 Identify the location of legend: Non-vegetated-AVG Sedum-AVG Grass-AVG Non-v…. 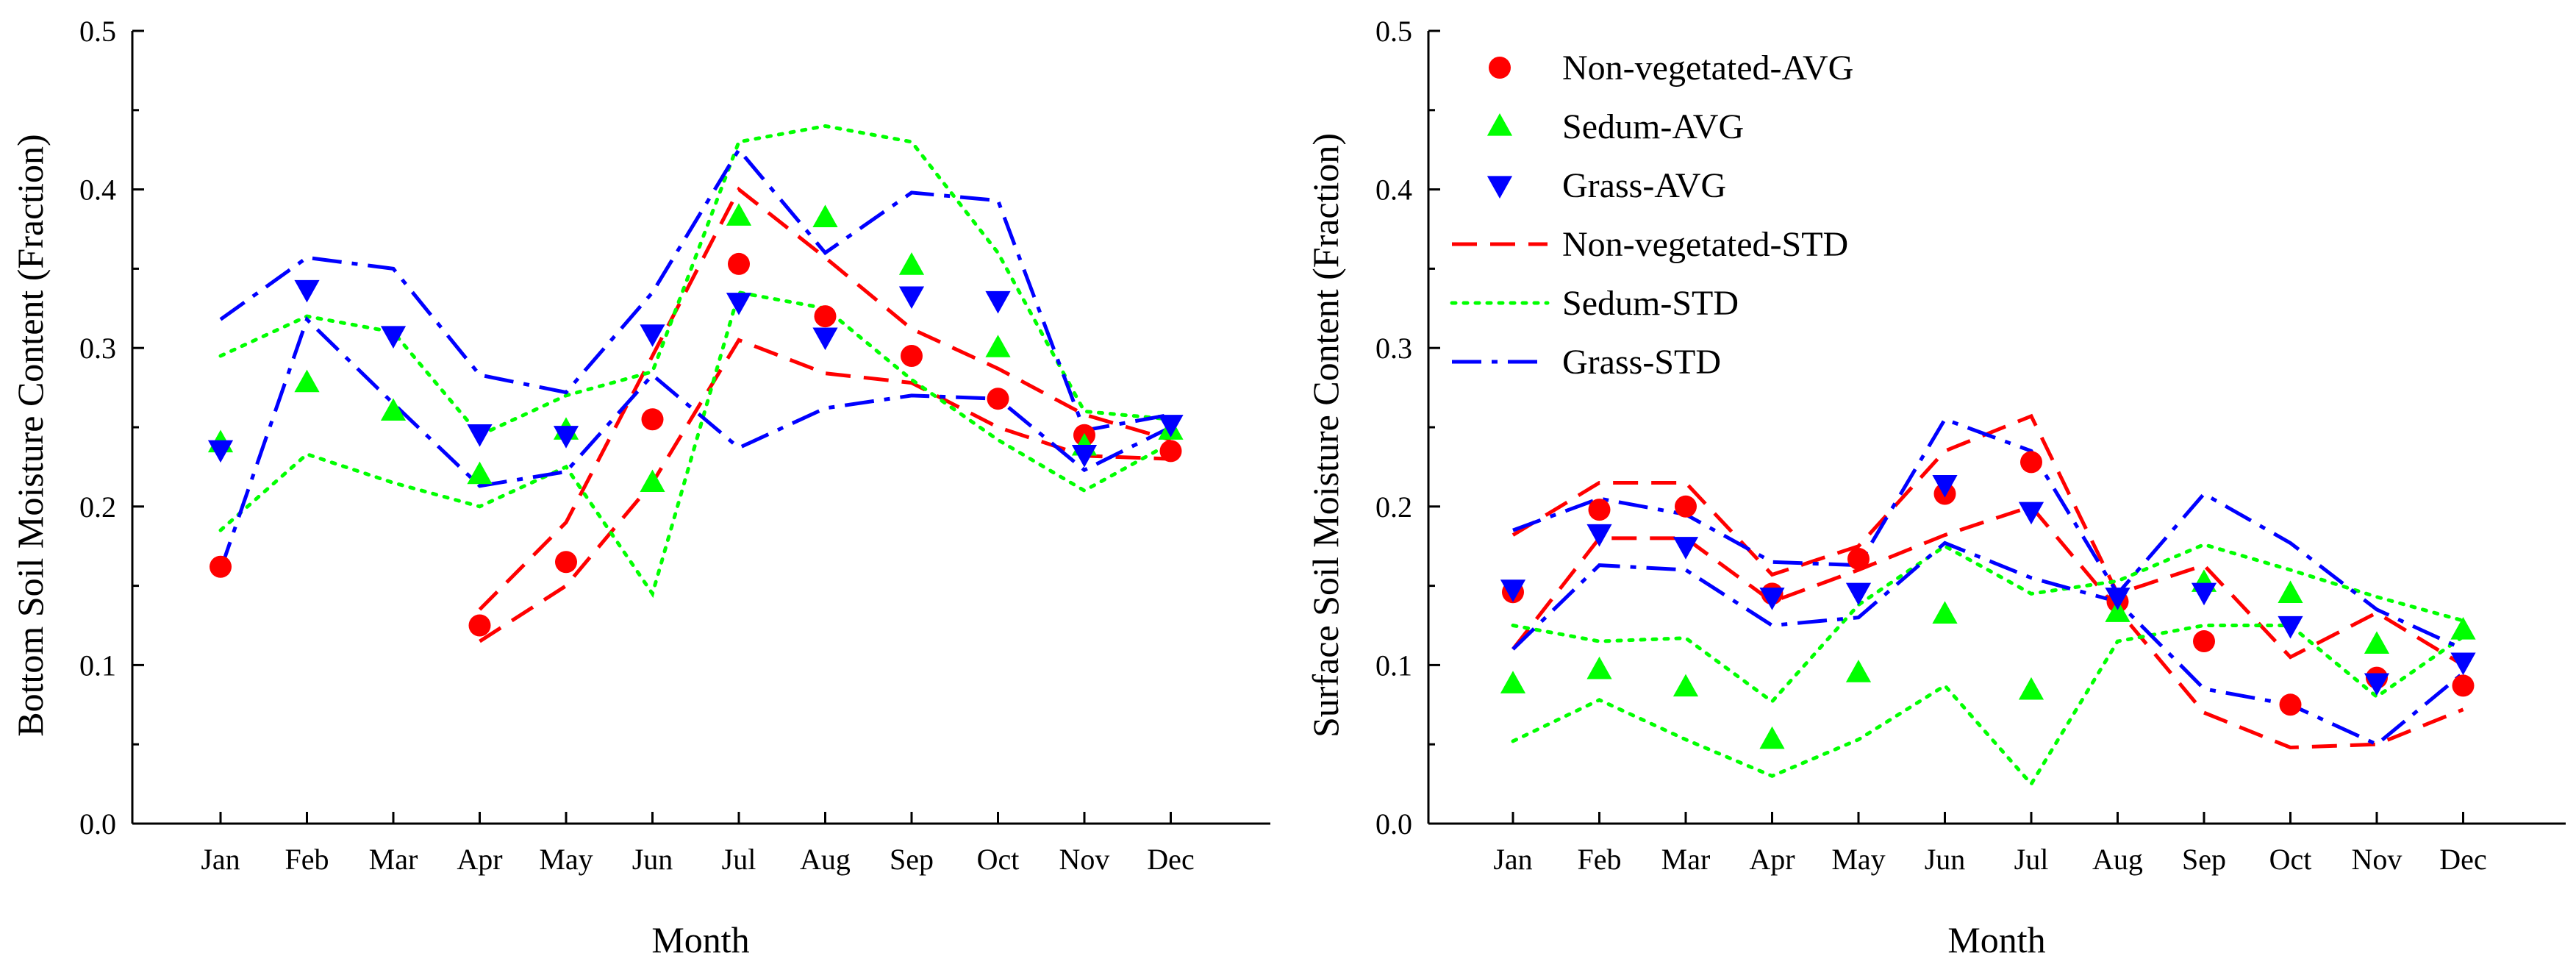
(1651, 215).